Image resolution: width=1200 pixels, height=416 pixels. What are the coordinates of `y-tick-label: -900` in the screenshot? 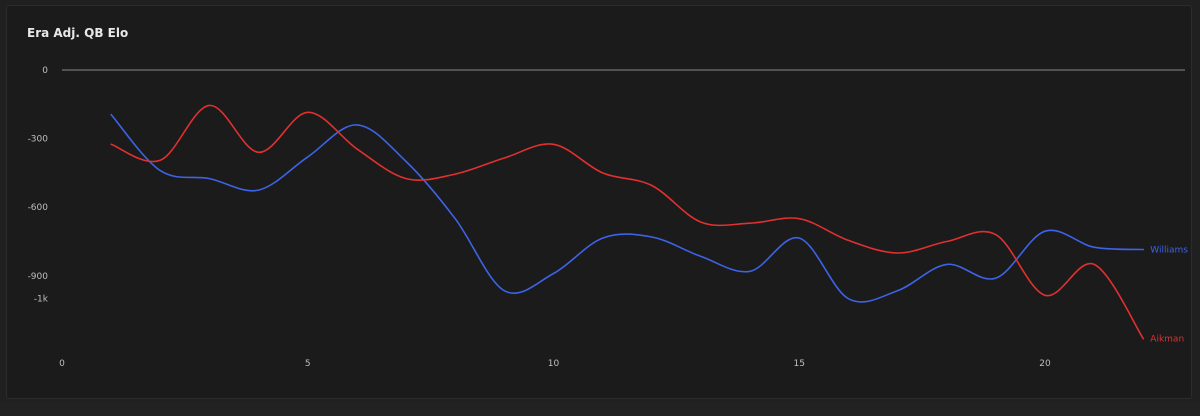 It's located at (38, 277).